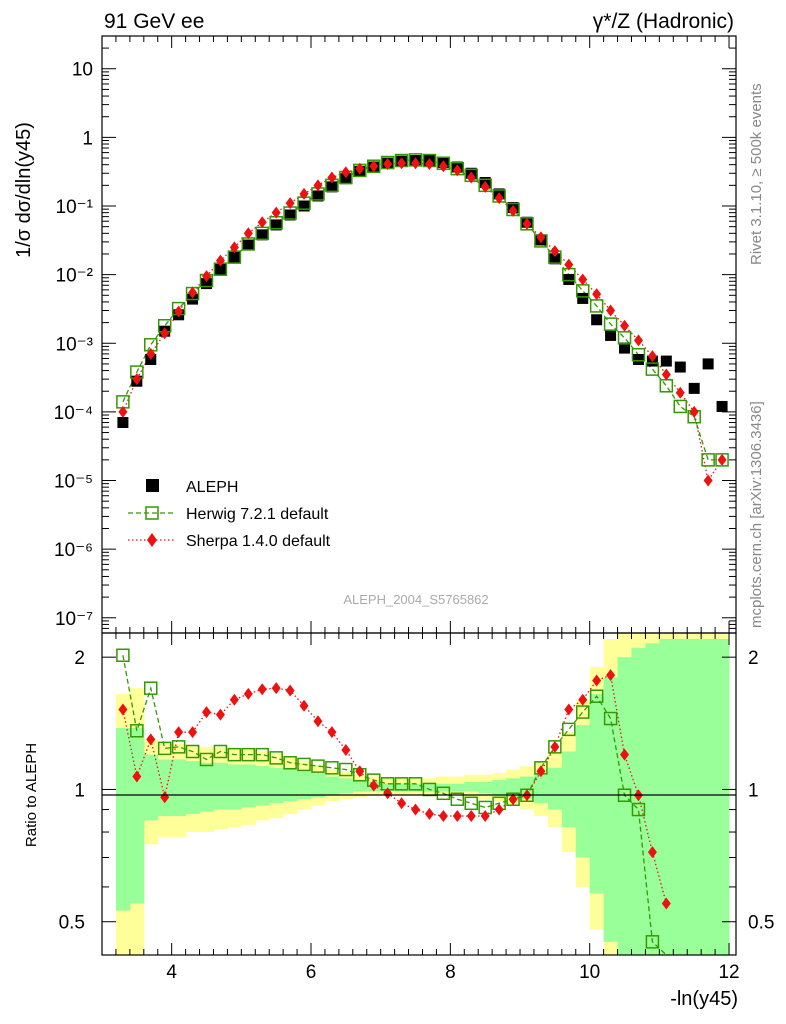  Describe the element at coordinates (87, 138) in the screenshot. I see `main-y-tick-label: 1` at that location.